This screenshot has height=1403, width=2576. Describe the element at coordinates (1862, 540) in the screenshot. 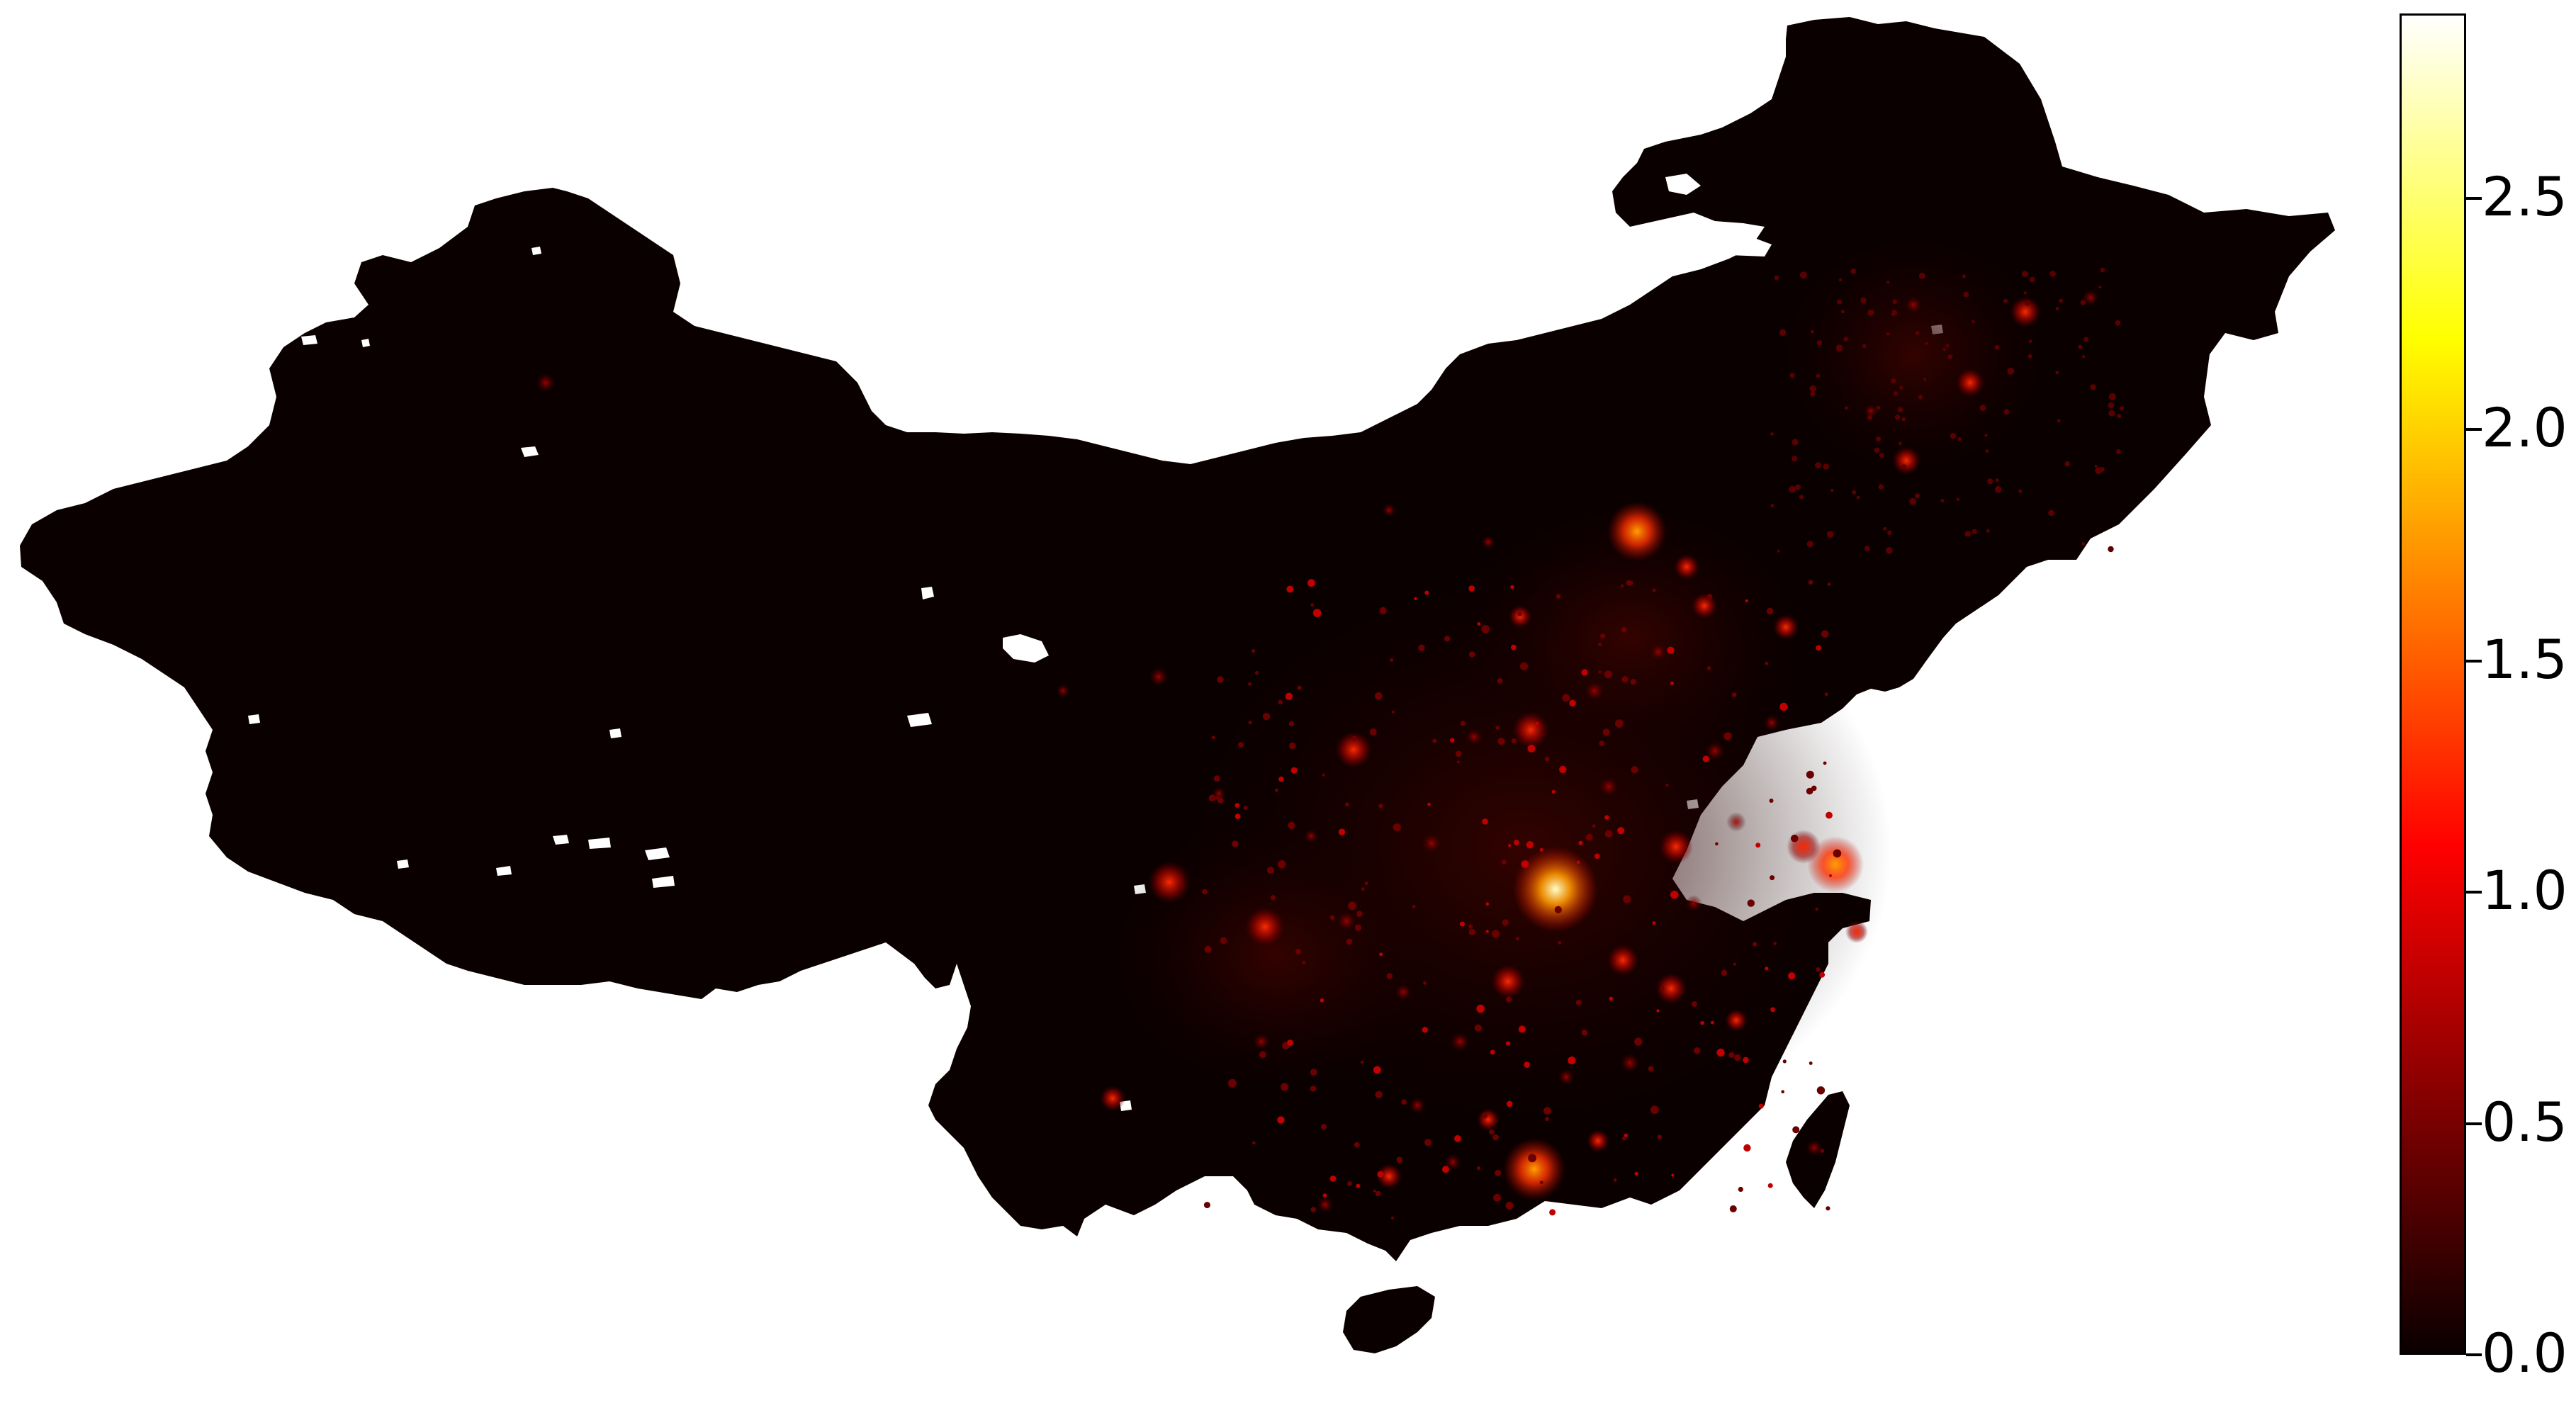

I see `liaodong-peninsula` at that location.